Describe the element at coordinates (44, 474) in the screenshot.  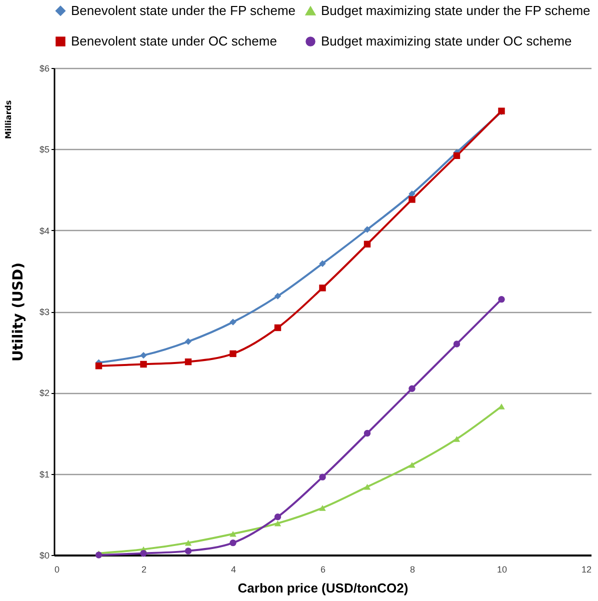
I see `y-tick-label: $1` at that location.